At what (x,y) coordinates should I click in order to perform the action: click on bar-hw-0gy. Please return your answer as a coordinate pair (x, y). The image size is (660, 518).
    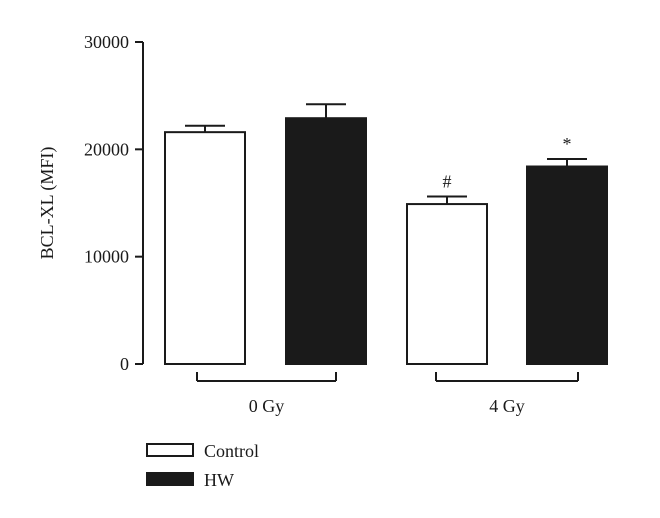
    Looking at the image, I should click on (326, 241).